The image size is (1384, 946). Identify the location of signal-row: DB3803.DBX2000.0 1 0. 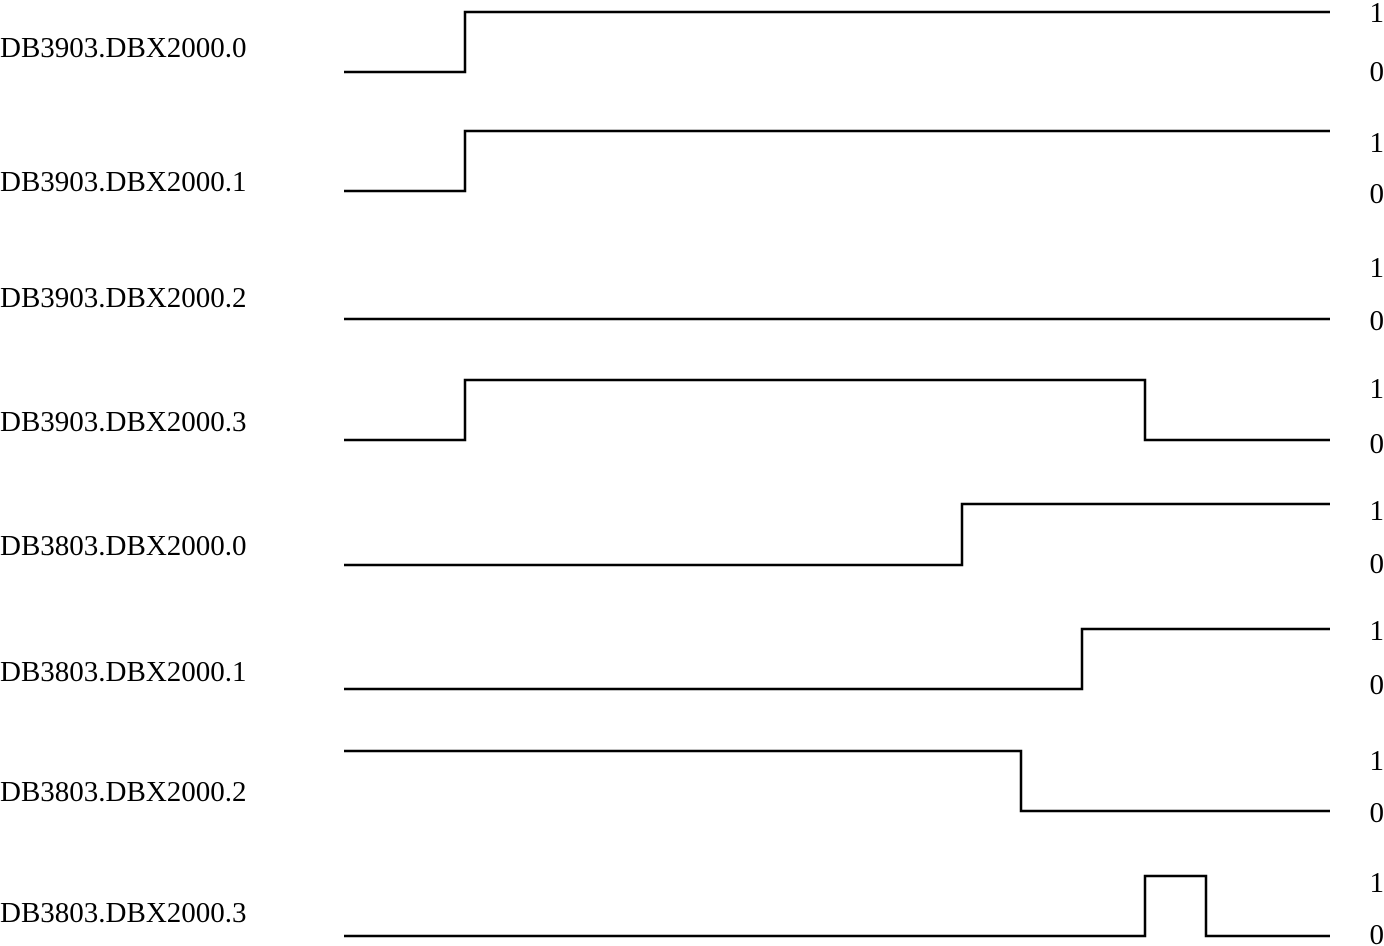
(692, 537).